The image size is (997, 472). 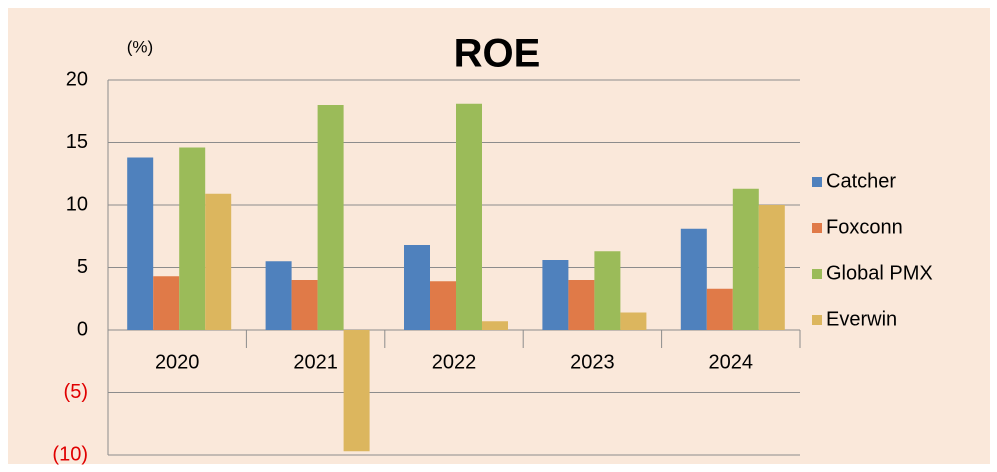 I want to click on legend-label: Global PMX, so click(x=879, y=273).